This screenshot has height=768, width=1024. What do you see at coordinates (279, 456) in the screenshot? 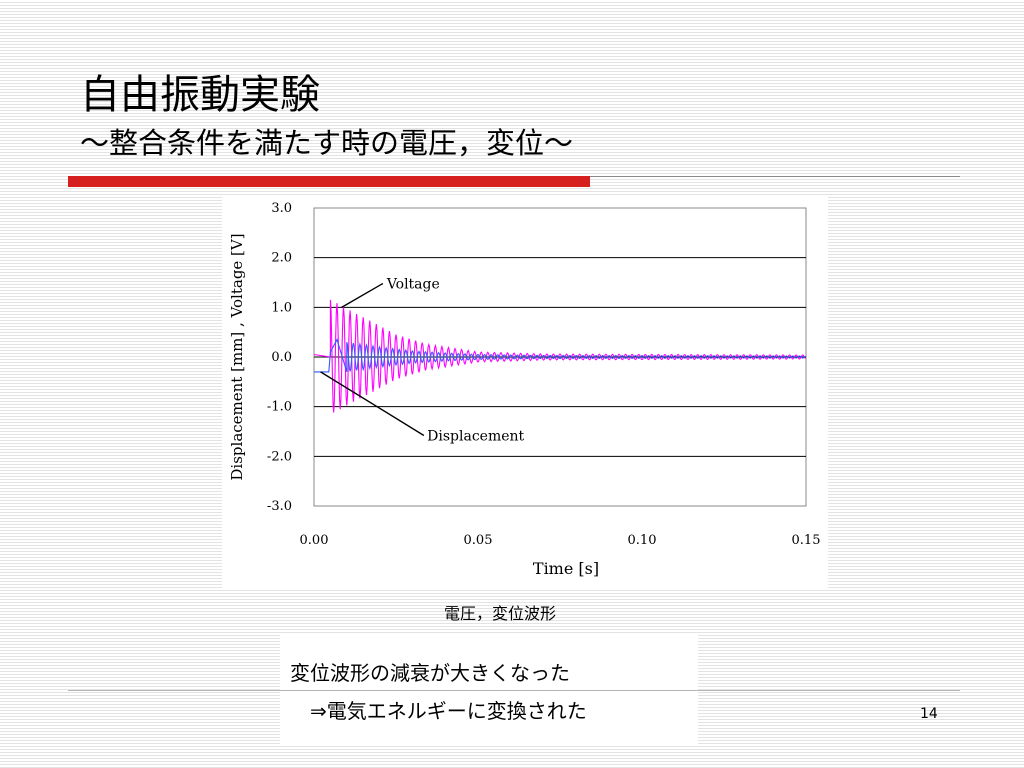
I see `y-tick-label: -2.0` at bounding box center [279, 456].